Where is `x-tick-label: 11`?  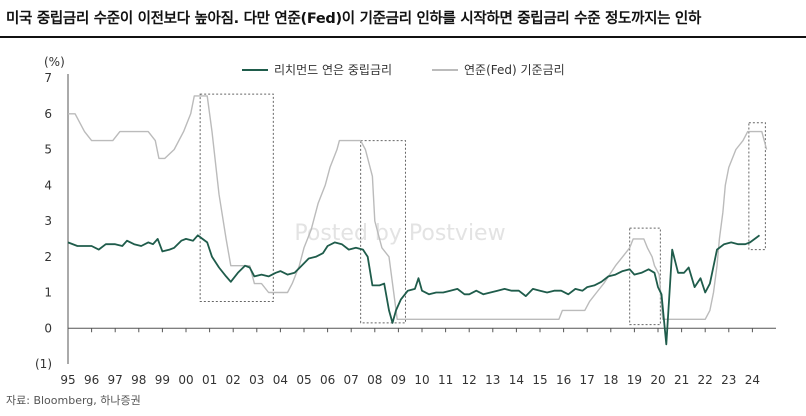
x-tick-label: 11 is located at coordinates (445, 380).